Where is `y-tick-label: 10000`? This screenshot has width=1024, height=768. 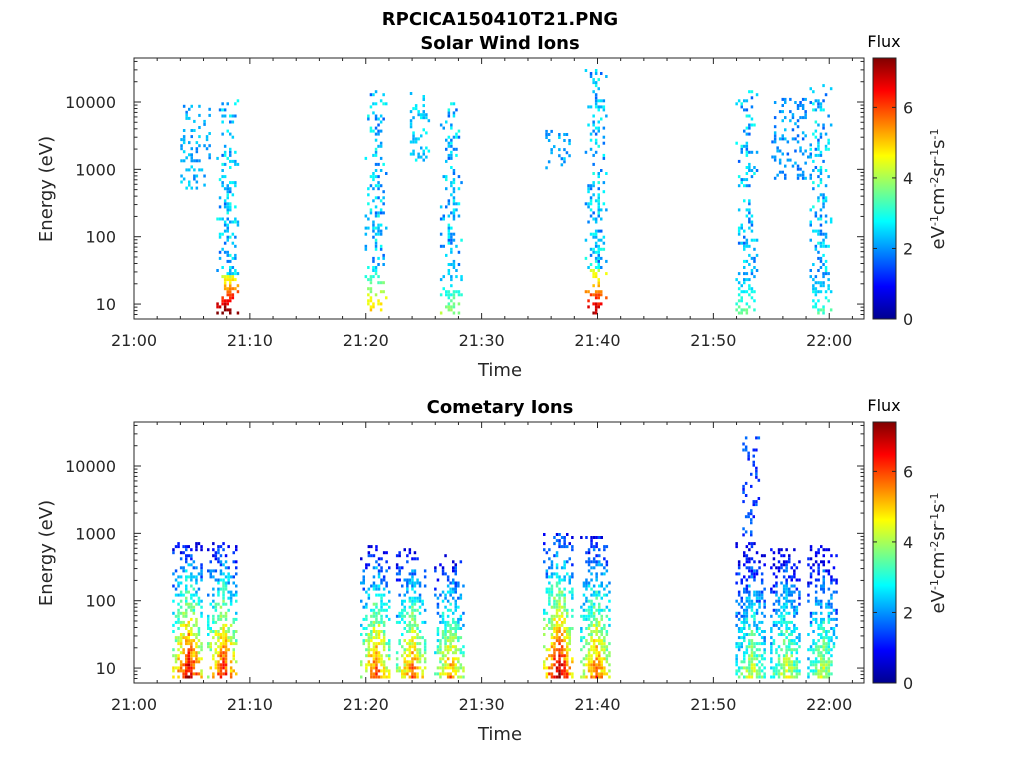
y-tick-label: 10000 is located at coordinates (90, 466).